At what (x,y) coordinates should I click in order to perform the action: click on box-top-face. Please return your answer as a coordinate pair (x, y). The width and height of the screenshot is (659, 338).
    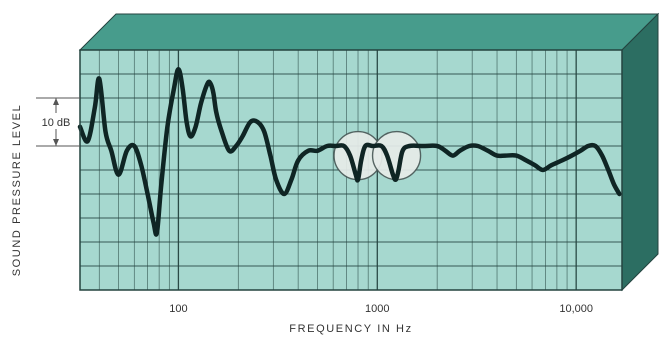
    Looking at the image, I should click on (368, 32).